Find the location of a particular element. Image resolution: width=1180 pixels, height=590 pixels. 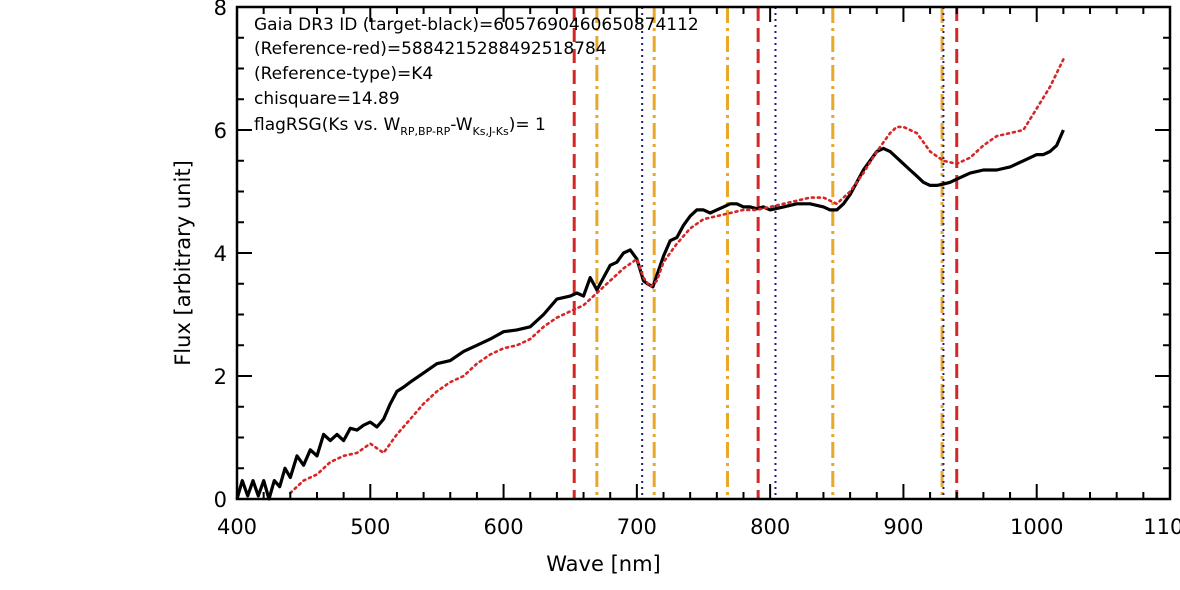

annotation-flag-rsg: flagRSG(Ks vs. WRP,BP-RP-WKs,J-Ks)= 1 is located at coordinates (400, 126).